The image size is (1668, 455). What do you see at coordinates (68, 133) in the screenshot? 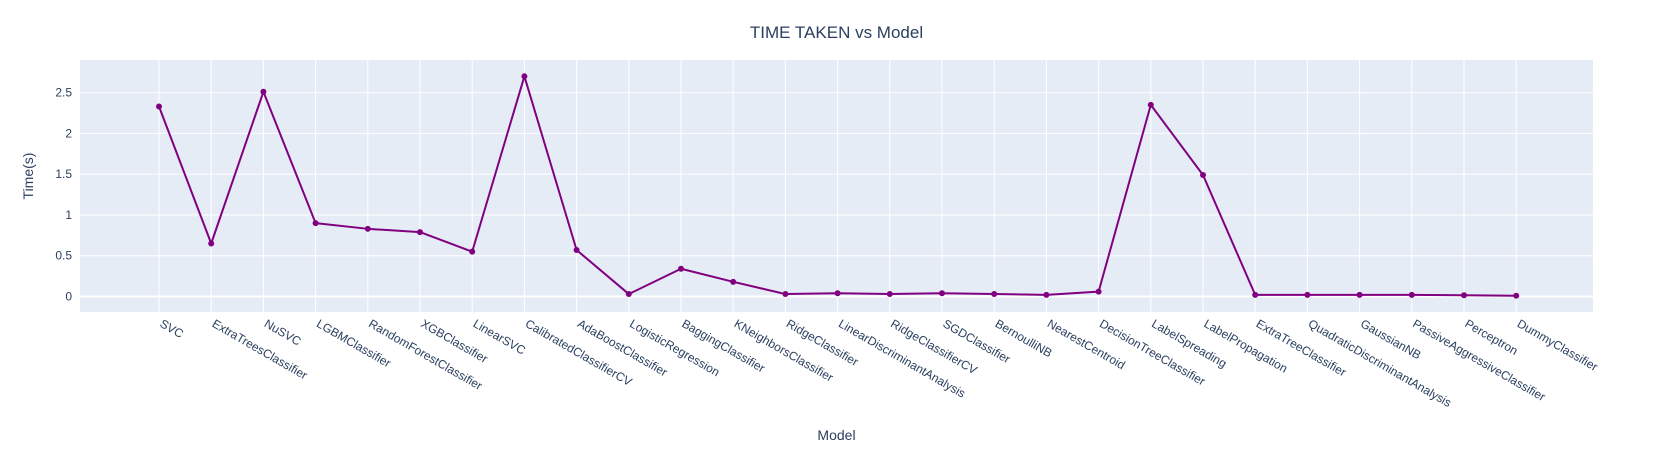
I see `y-tick-label: 2` at bounding box center [68, 133].